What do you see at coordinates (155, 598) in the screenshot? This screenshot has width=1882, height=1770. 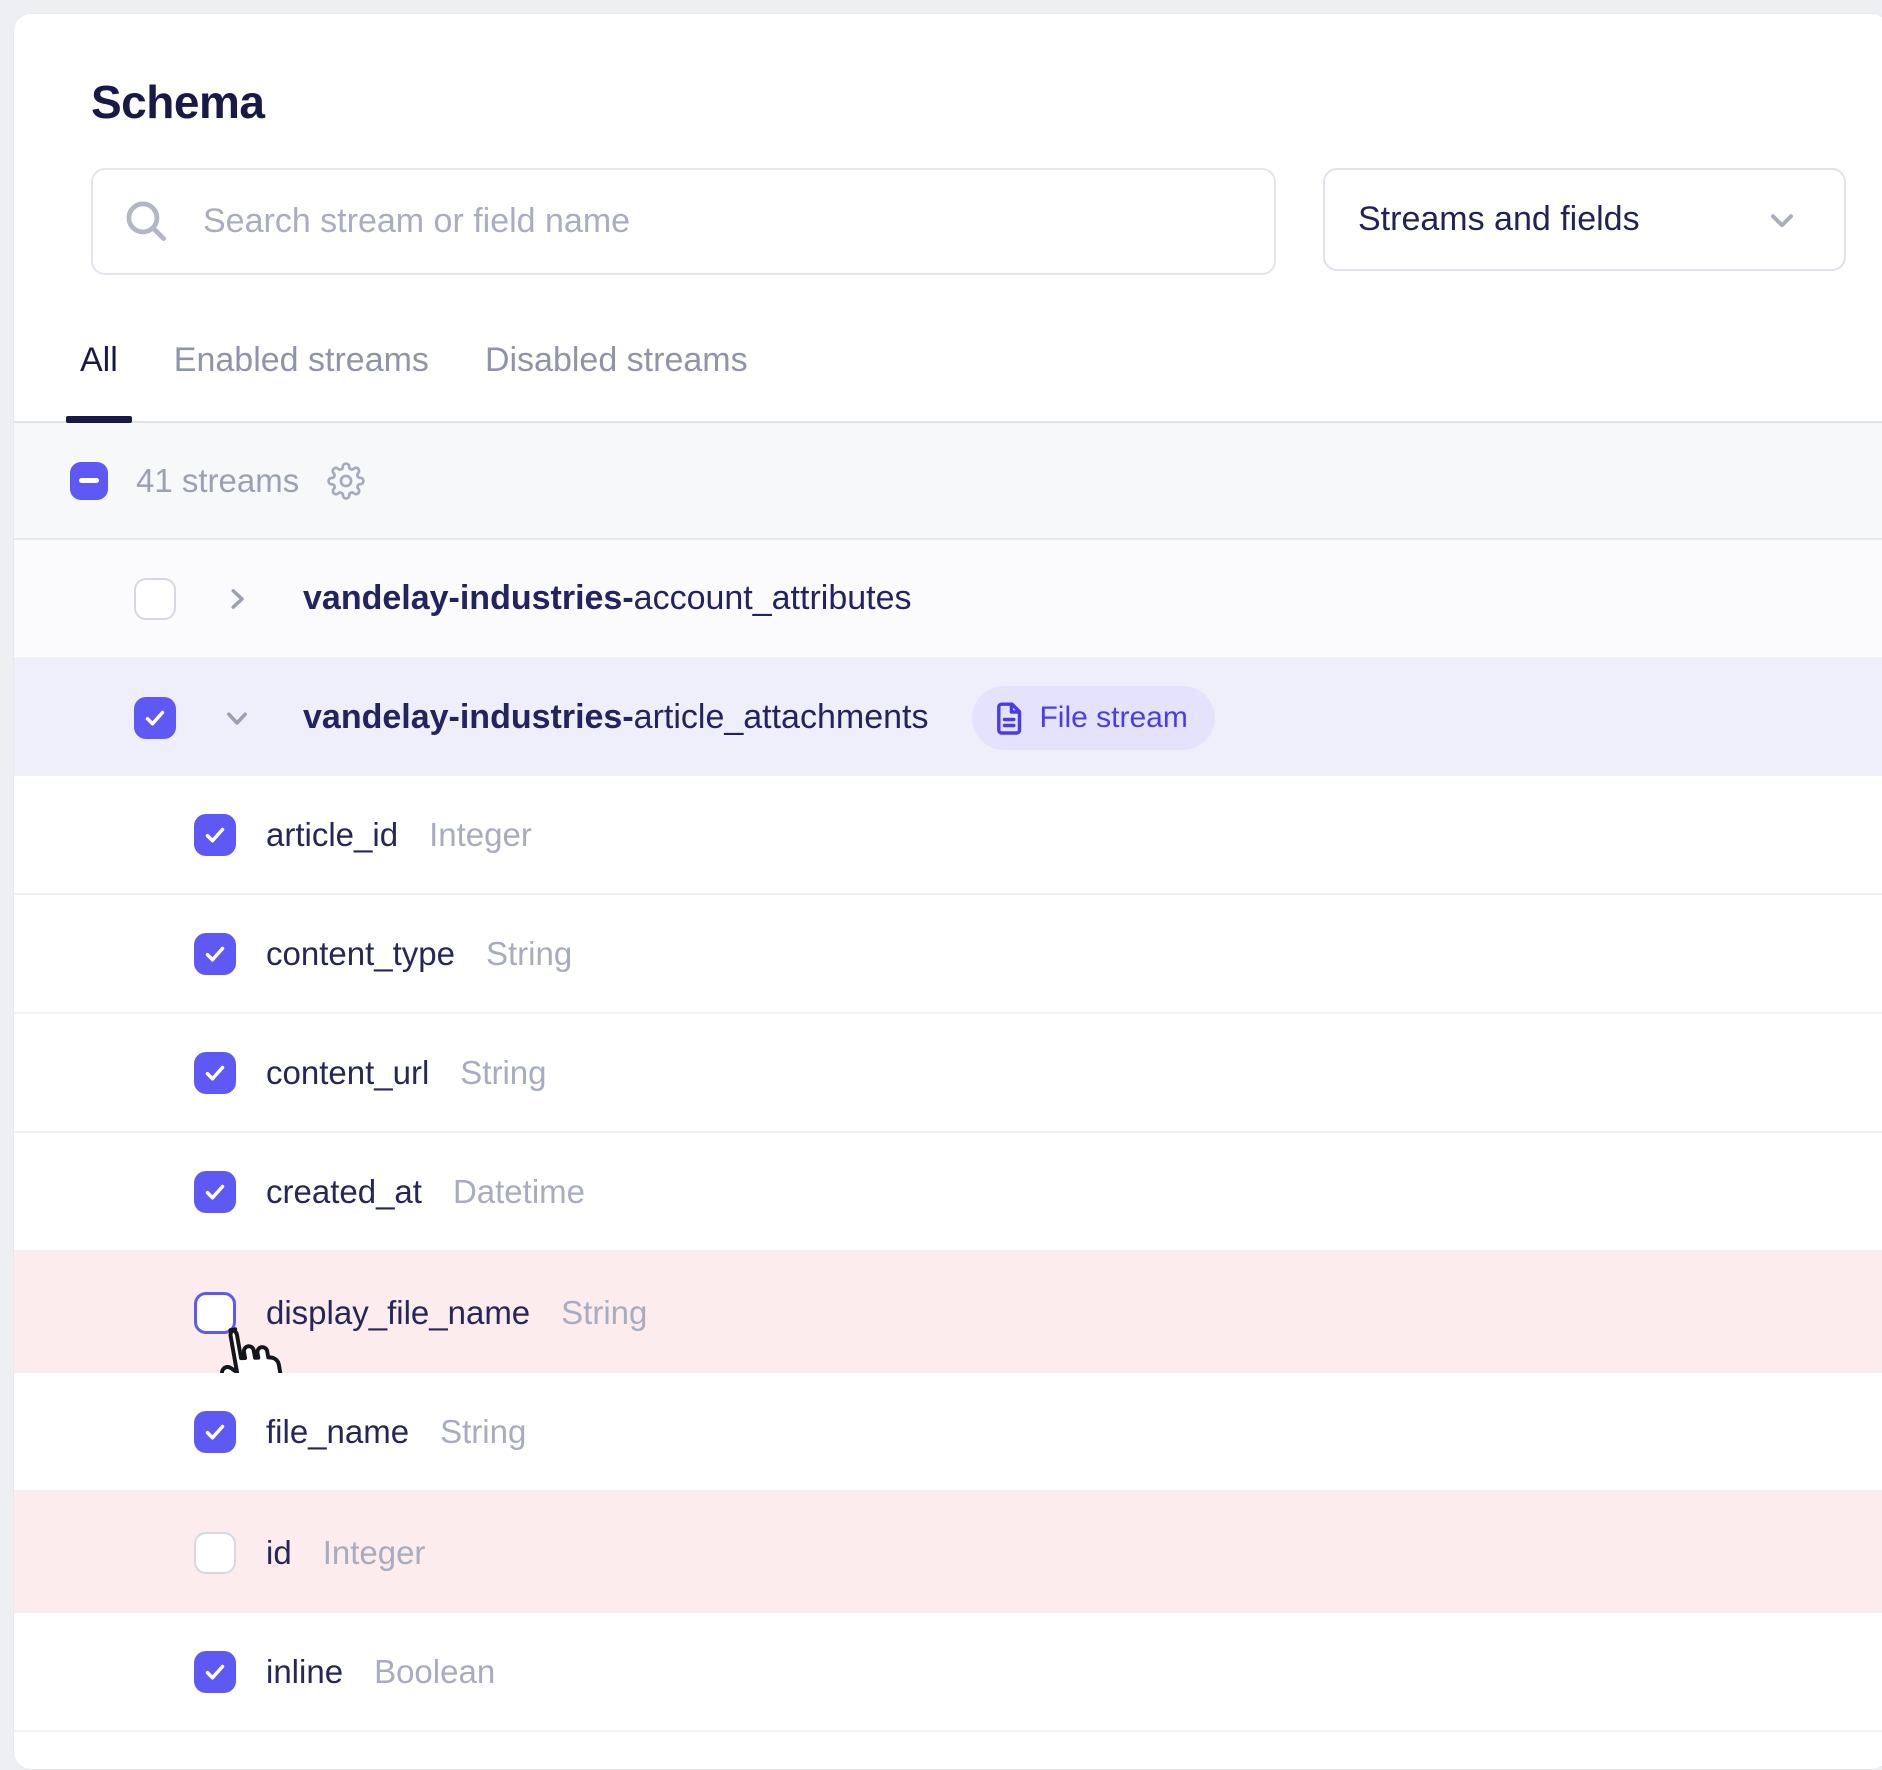 I see `checkbox-account_attributes` at bounding box center [155, 598].